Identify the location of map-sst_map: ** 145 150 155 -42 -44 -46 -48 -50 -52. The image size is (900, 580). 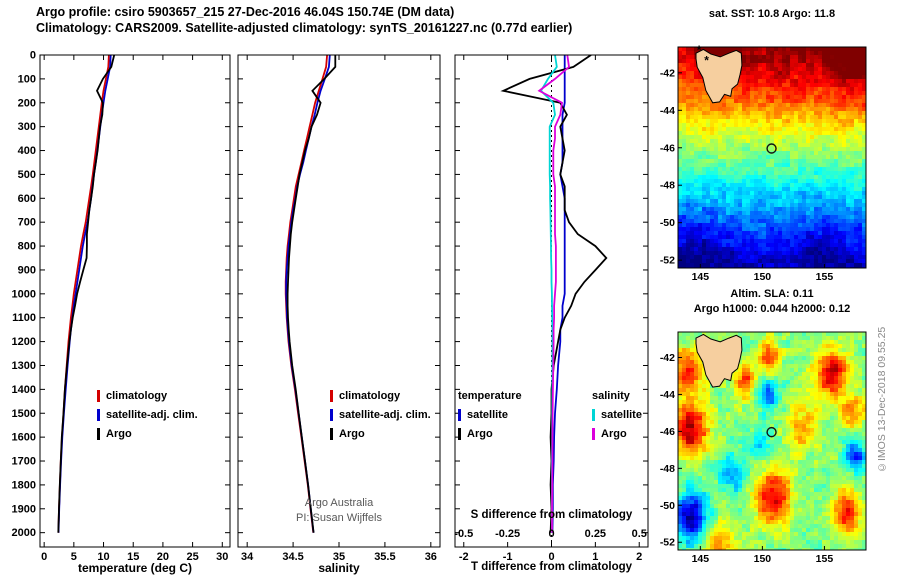
(763, 163).